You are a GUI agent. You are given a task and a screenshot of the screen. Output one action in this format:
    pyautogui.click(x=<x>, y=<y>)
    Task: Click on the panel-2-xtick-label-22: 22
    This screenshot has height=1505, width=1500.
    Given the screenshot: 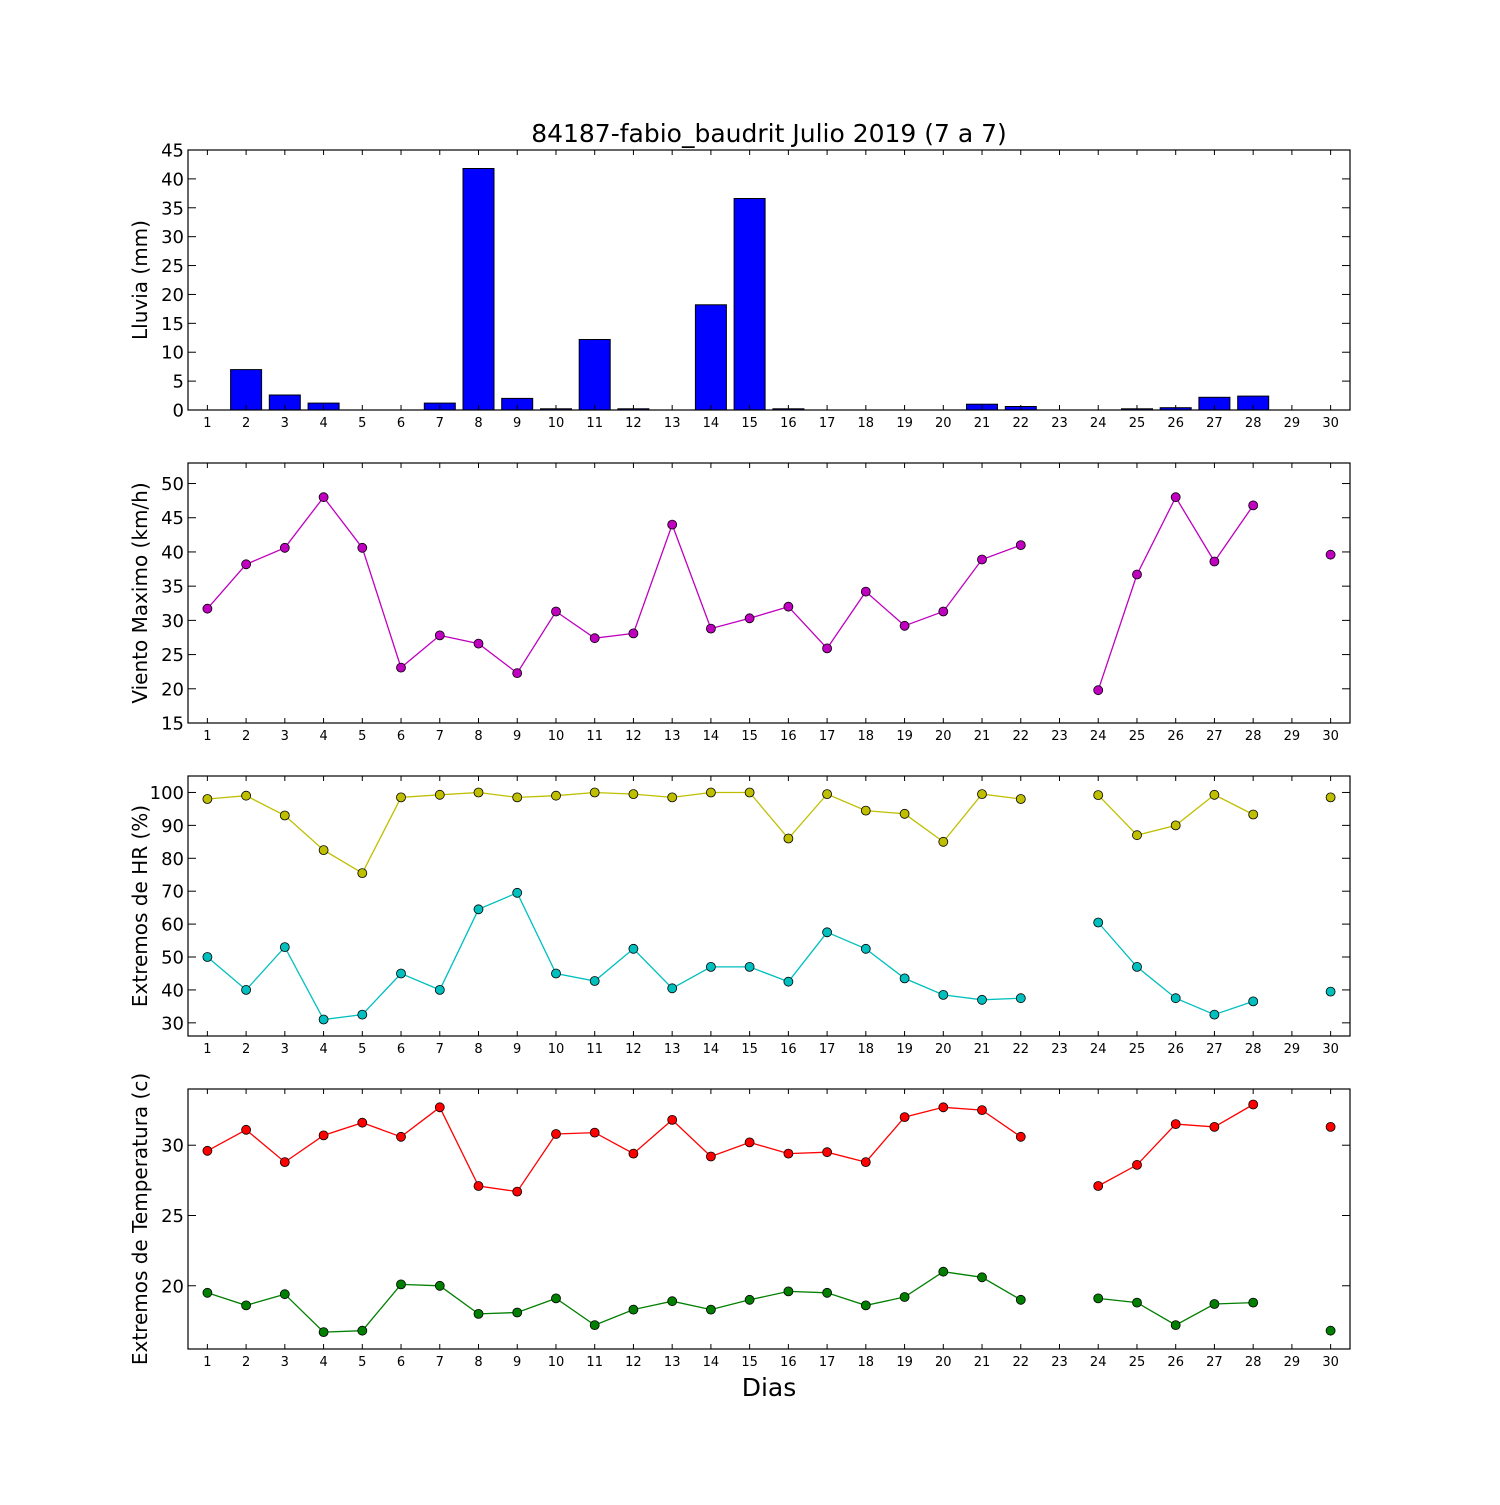 What is the action you would take?
    pyautogui.click(x=1021, y=736)
    